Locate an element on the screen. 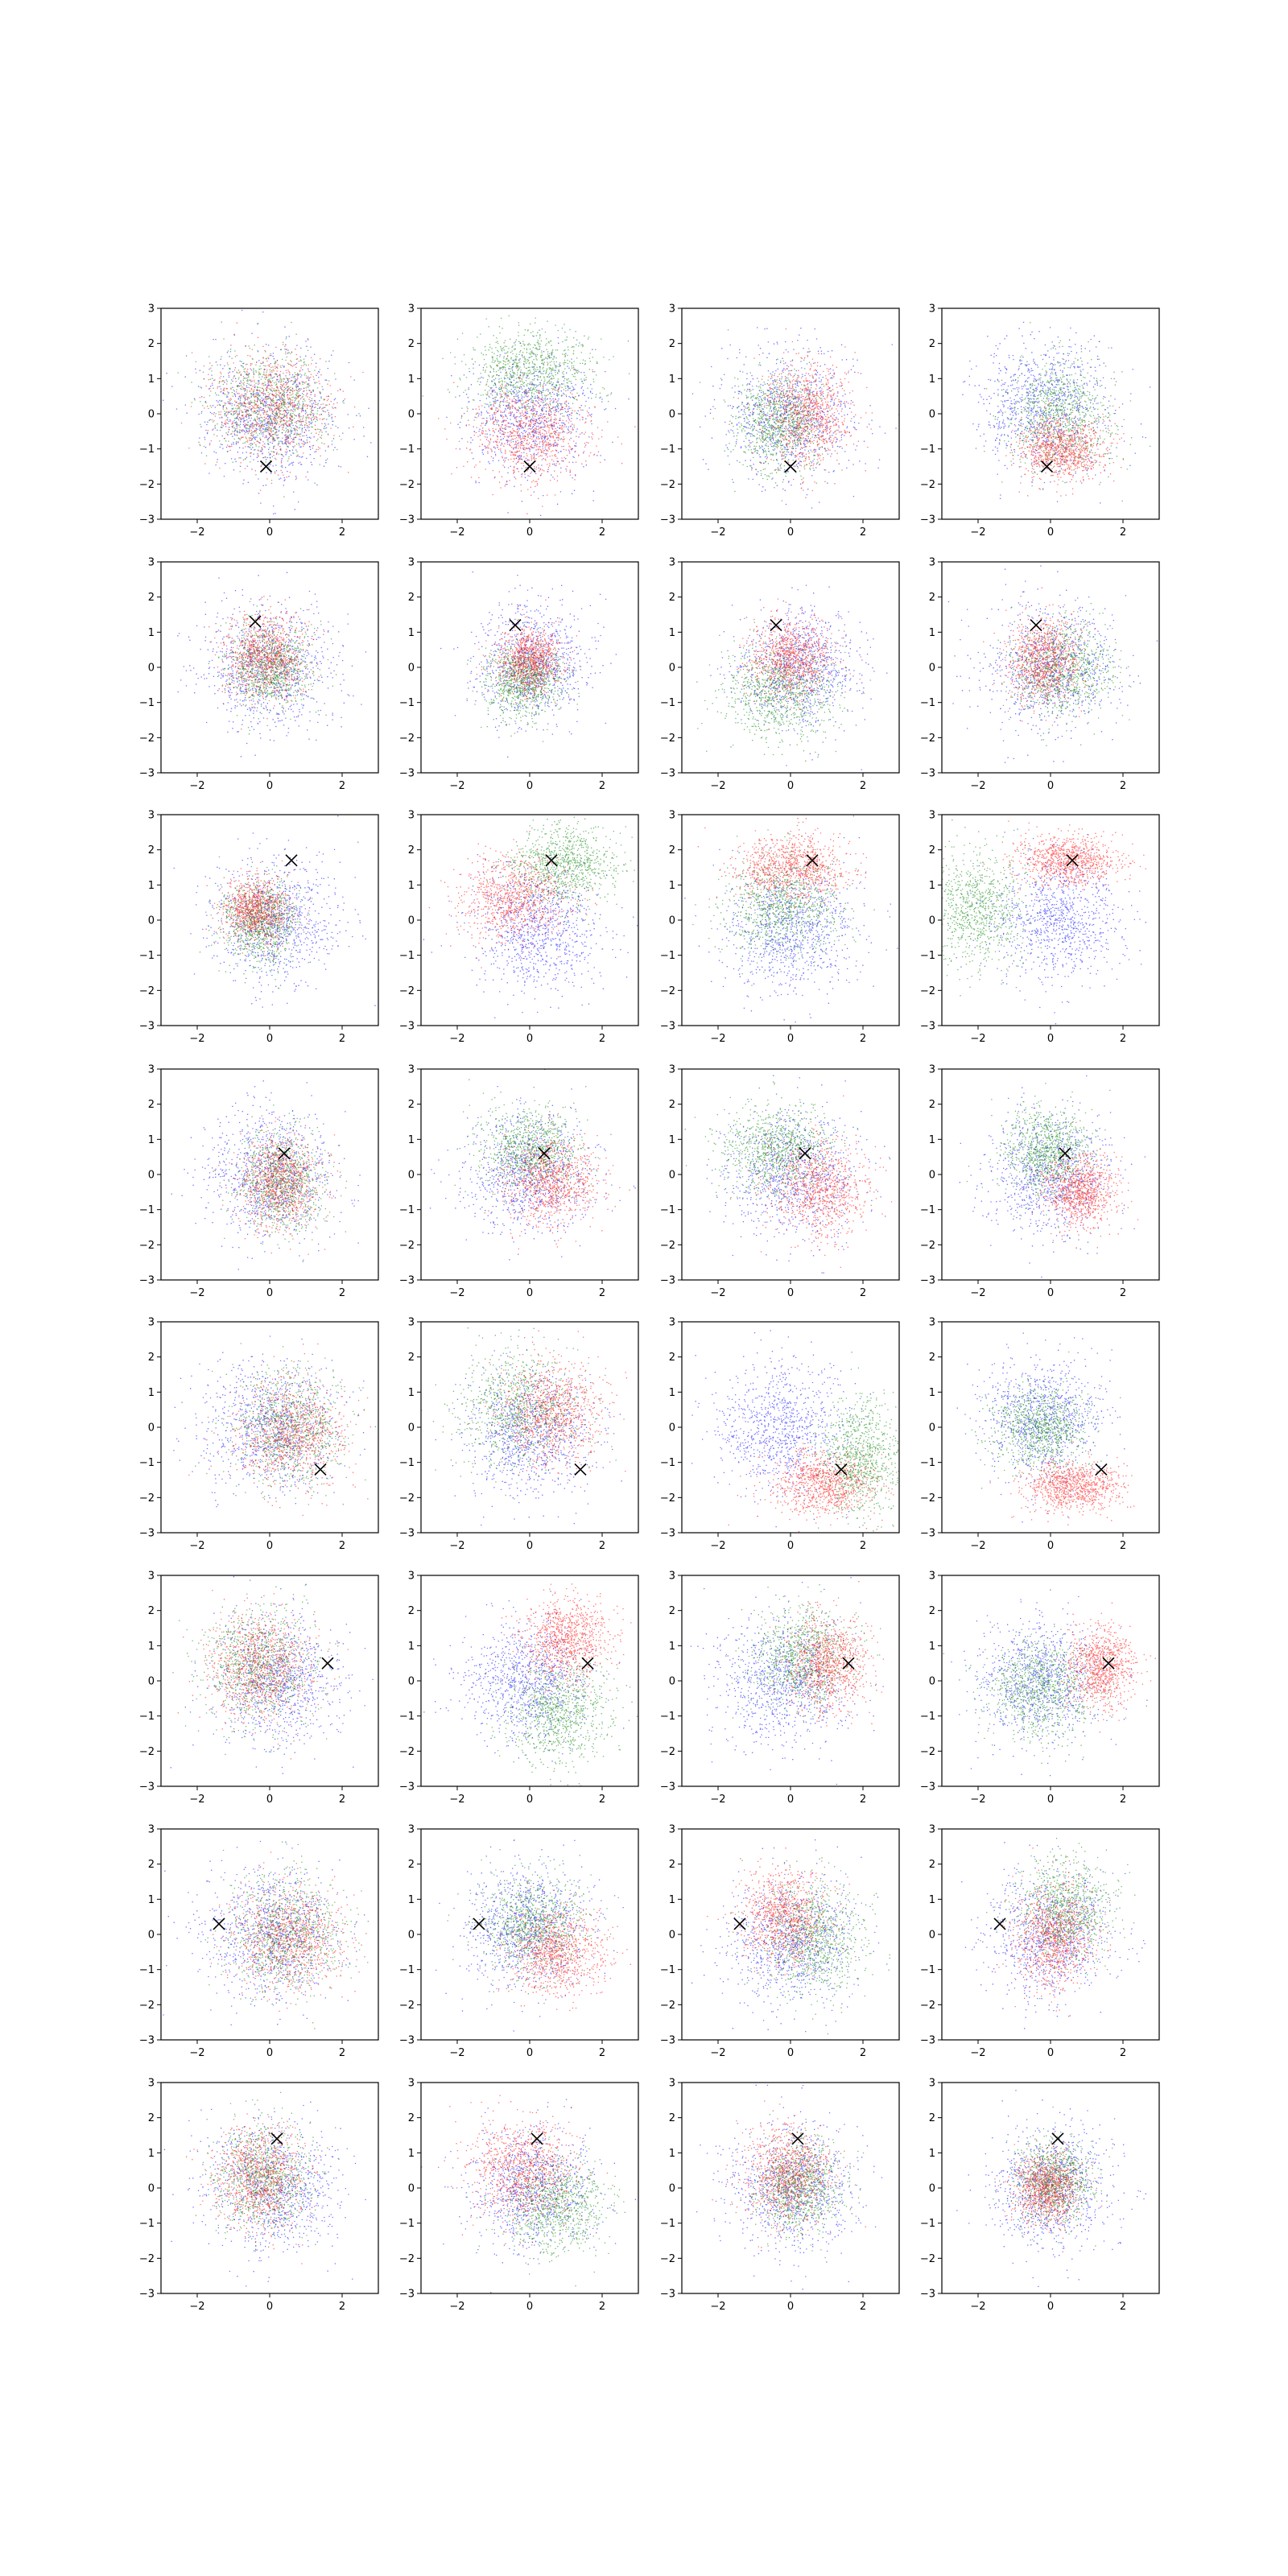 The width and height of the screenshot is (1288, 2576). subplot-6-2: −2 0 2 −3 −2 −1 0 1 2 3 is located at coordinates (519, 1688).